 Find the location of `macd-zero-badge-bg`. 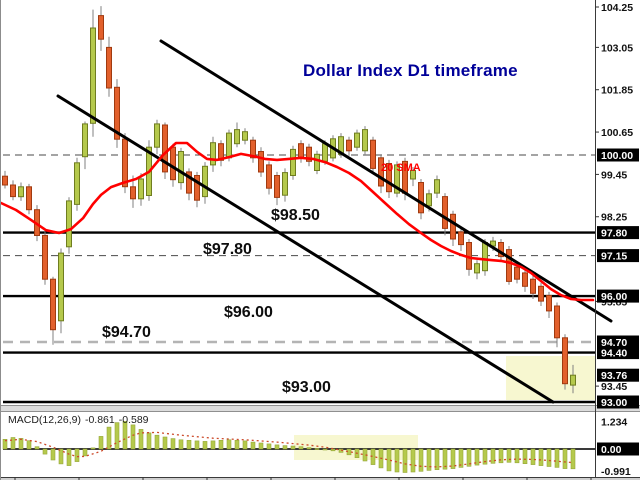

macd-zero-badge-bg is located at coordinates (618, 449).